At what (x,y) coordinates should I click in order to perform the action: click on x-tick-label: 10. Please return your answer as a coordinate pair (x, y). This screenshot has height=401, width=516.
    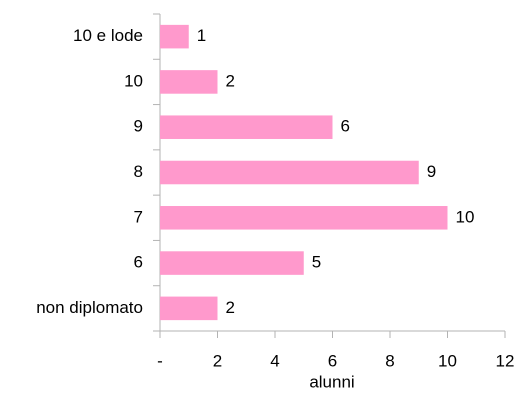
    Looking at the image, I should click on (447, 360).